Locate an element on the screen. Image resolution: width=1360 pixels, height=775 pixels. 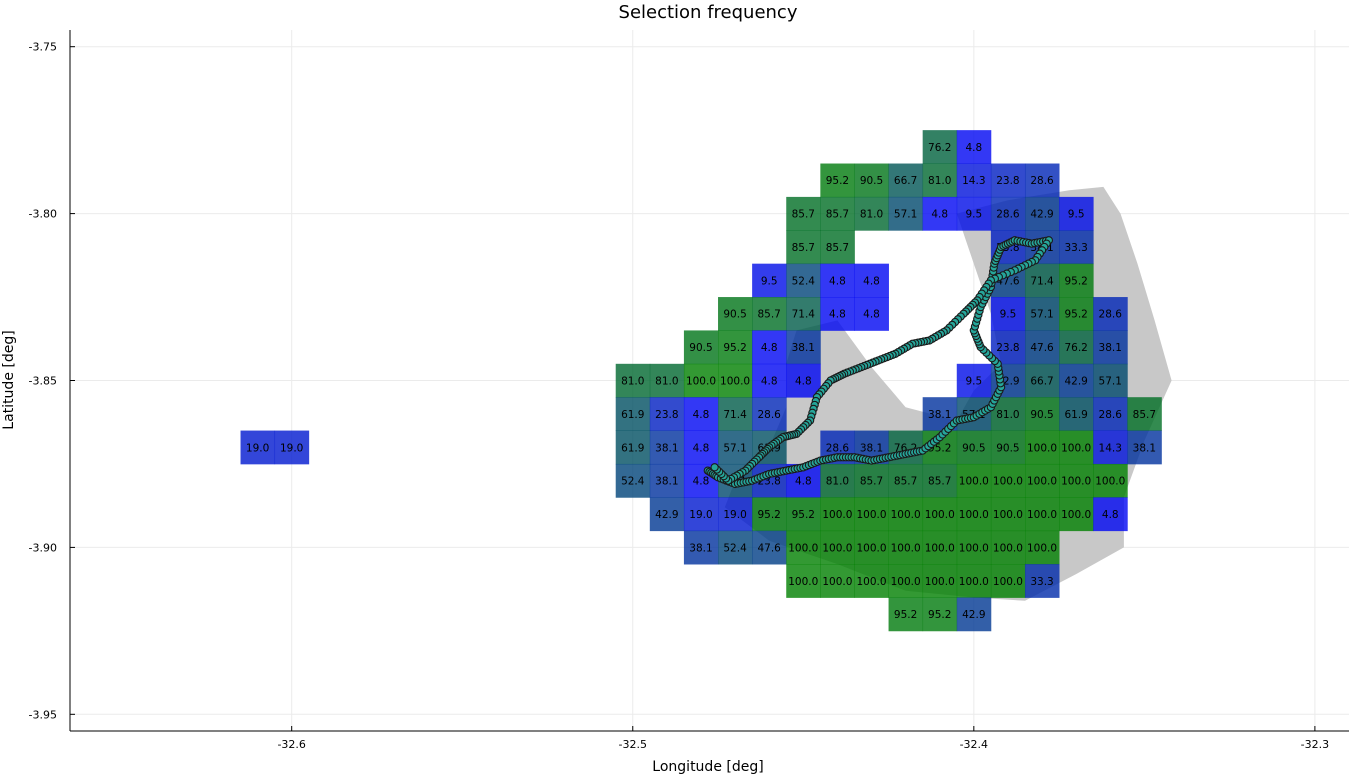
cell-value-label-8: 14.3 is located at coordinates (973, 181).